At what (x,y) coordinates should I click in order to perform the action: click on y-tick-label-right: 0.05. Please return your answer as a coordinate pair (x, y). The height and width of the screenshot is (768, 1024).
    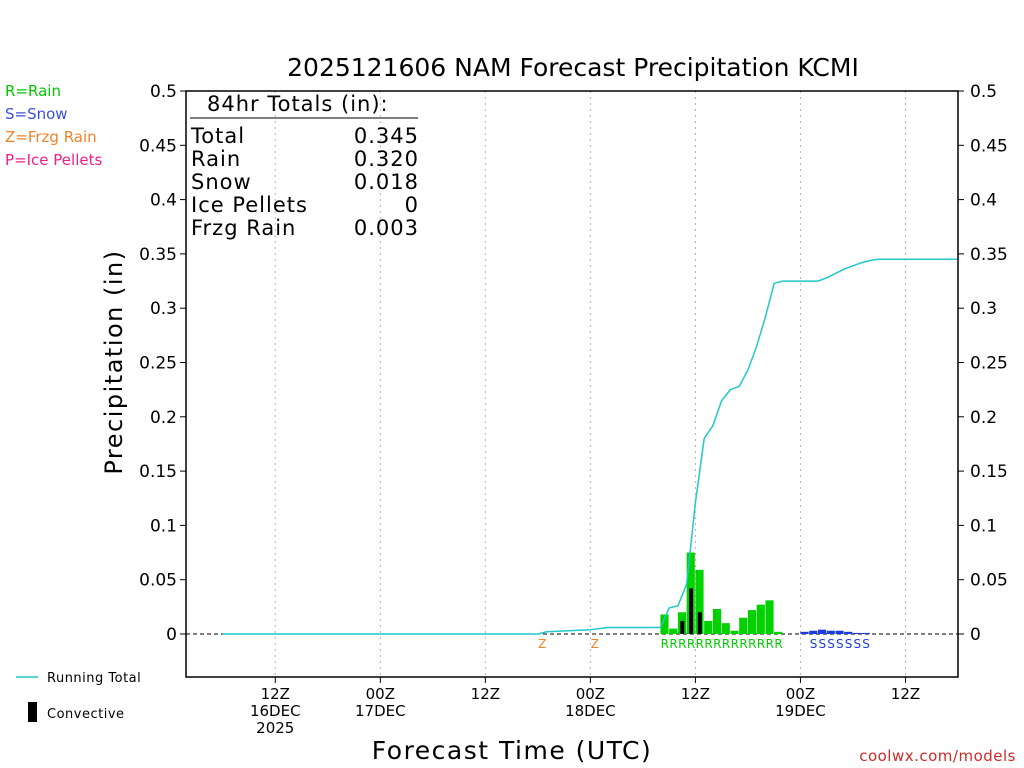
    Looking at the image, I should click on (989, 581).